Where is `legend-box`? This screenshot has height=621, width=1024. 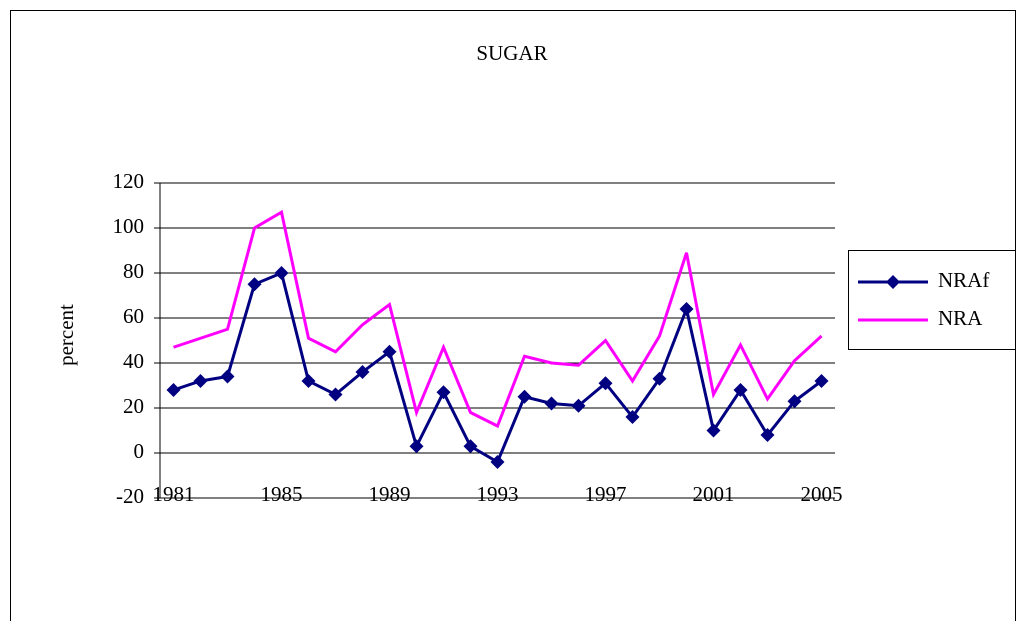
legend-box is located at coordinates (932, 300).